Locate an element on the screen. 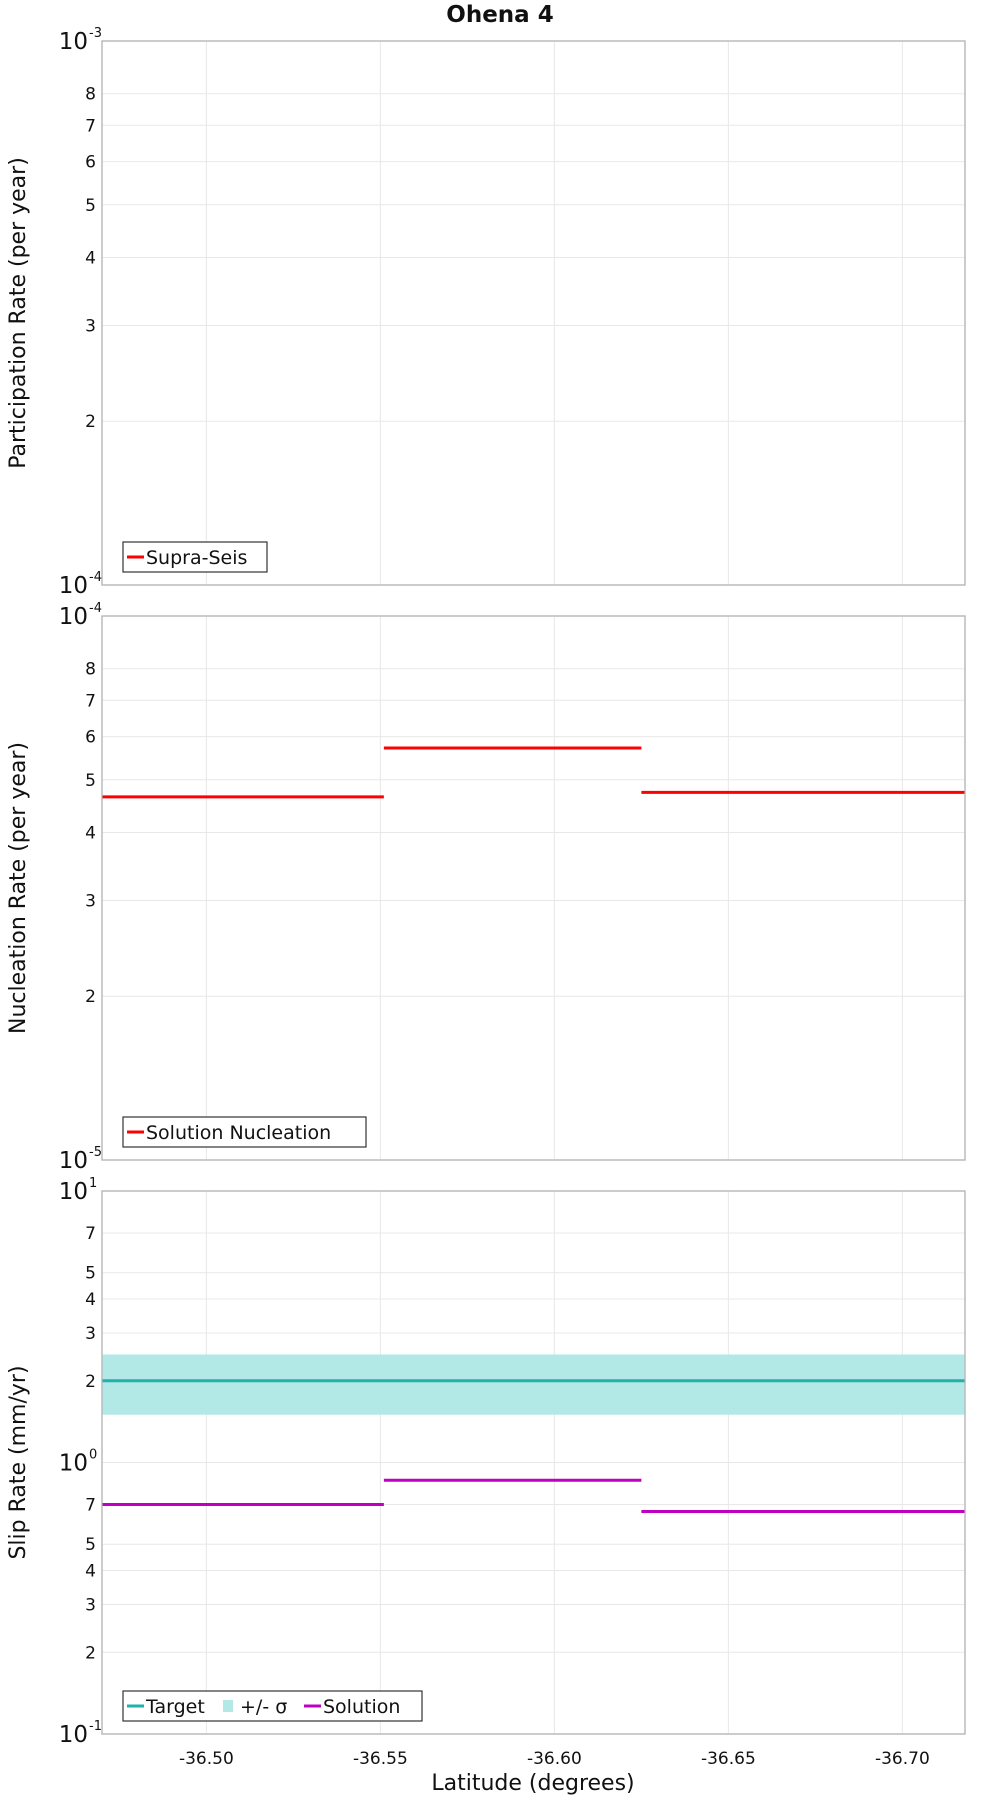  legend: Solution Nucleation is located at coordinates (244, 1132).